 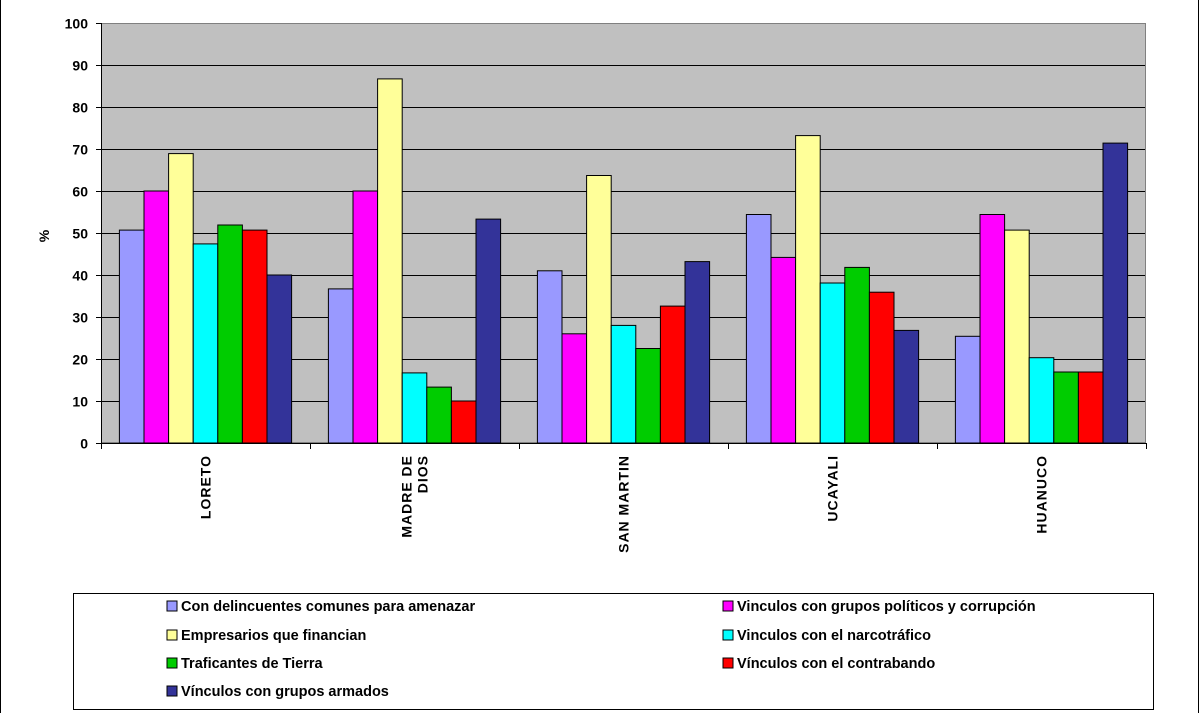 What do you see at coordinates (80, 276) in the screenshot?
I see `y-tick-label: 40` at bounding box center [80, 276].